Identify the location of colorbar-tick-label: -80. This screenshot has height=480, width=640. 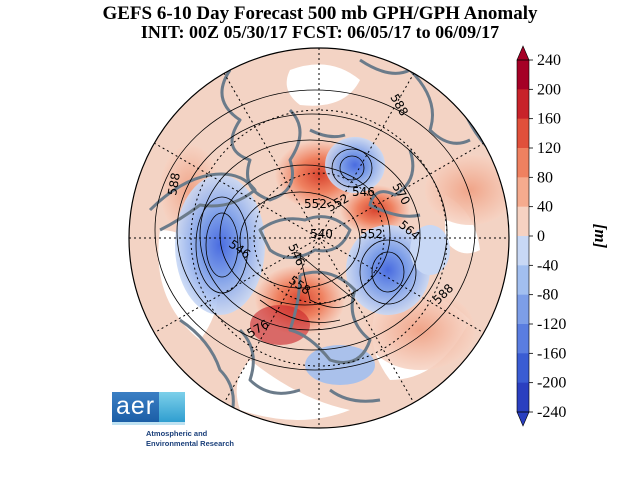
(547, 295).